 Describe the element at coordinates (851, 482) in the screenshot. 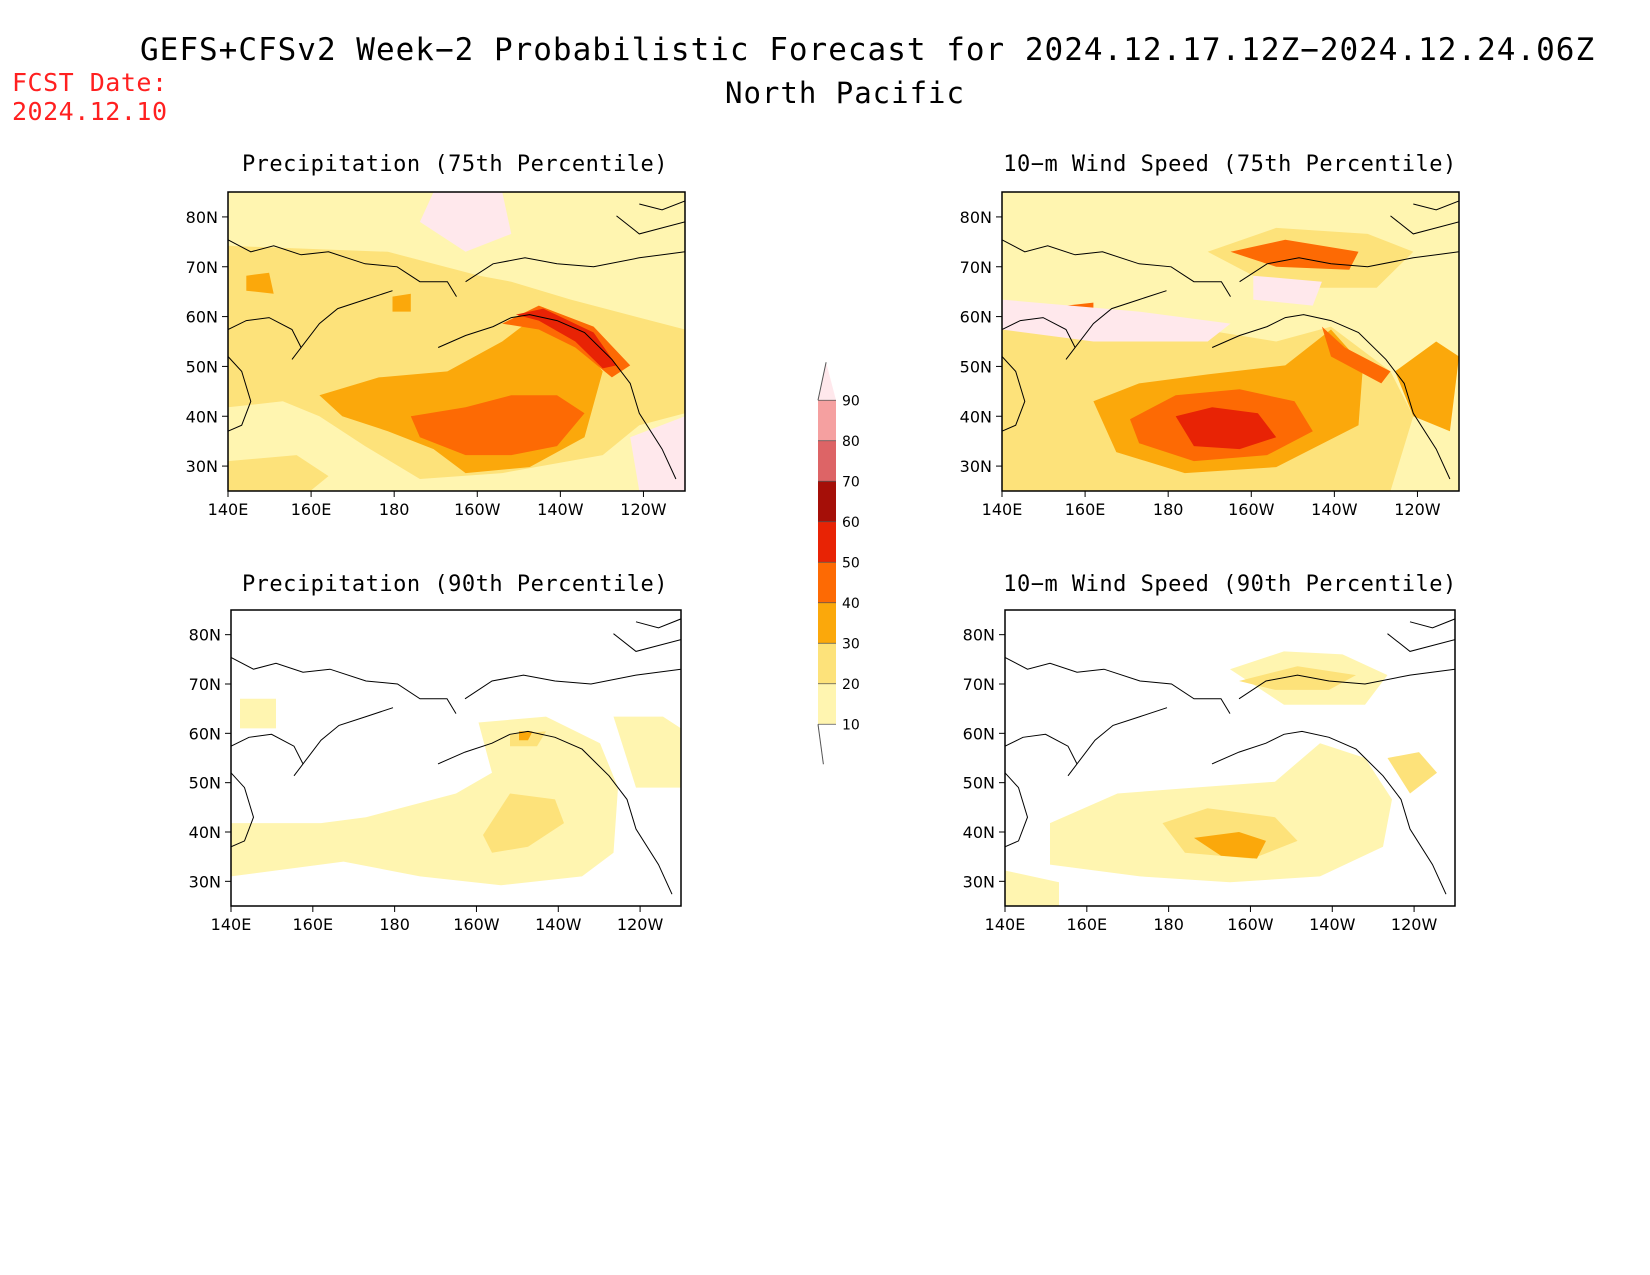

I see `colorbar-label: 70` at that location.